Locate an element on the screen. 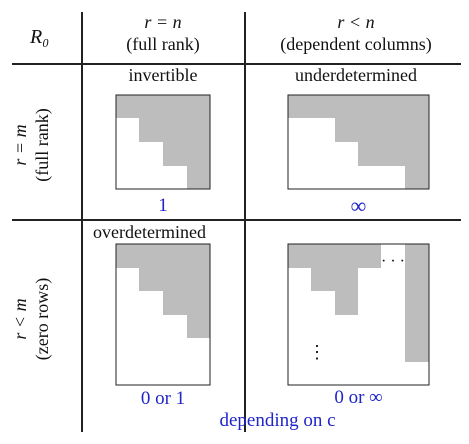 The width and height of the screenshot is (469, 444). matrix-underdetermined is located at coordinates (358, 142).